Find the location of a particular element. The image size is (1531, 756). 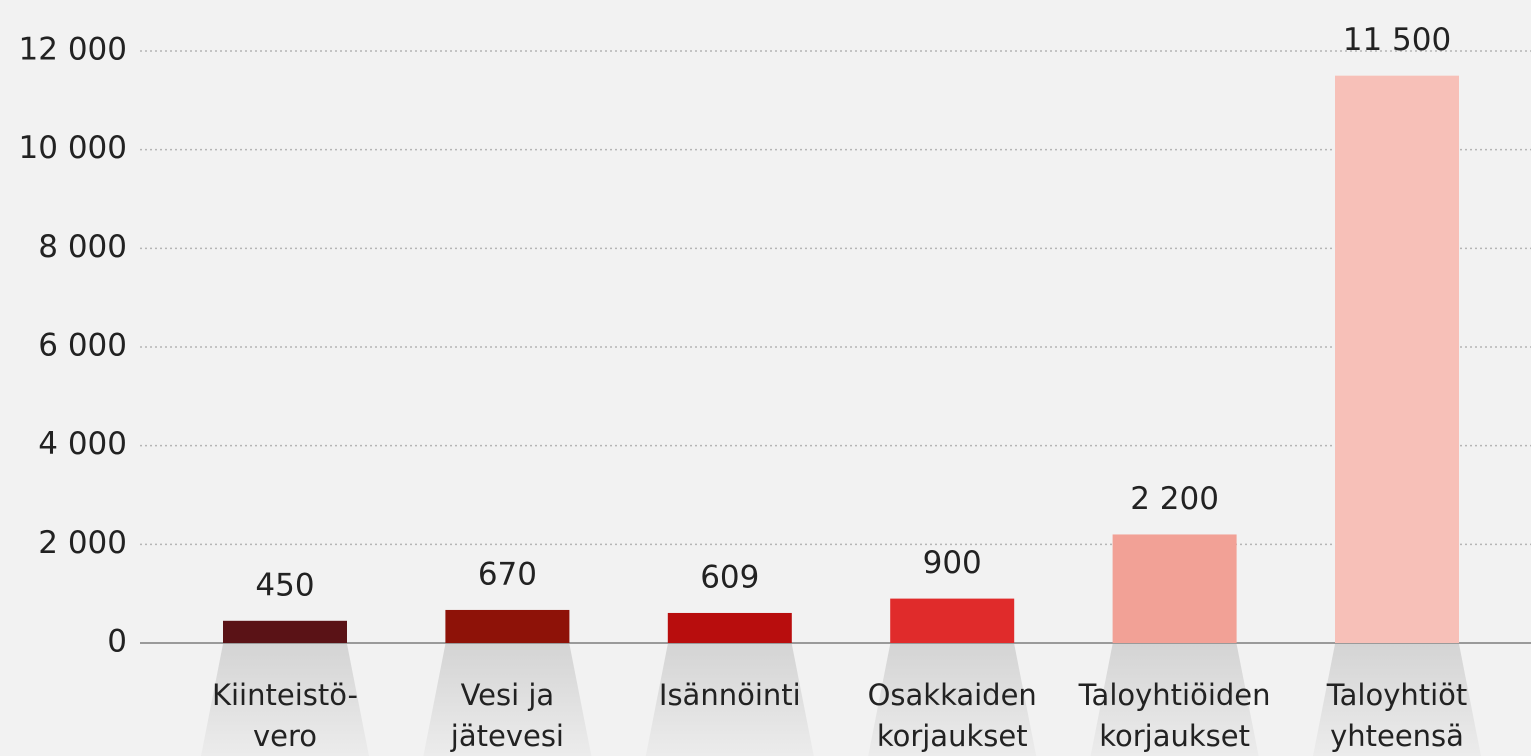

x-tick-label: Taloyhtiöiden is located at coordinates (1174, 695).